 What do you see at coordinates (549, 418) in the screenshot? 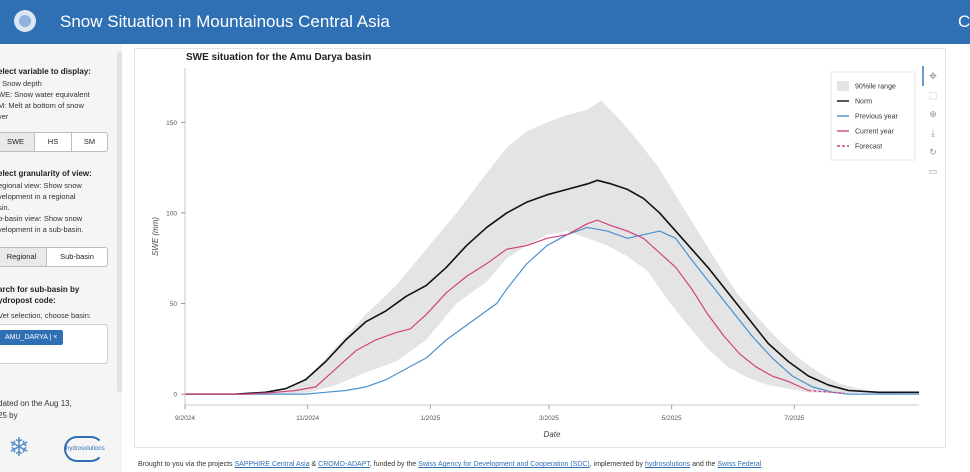
I see `x-tick-label: 3/2025` at bounding box center [549, 418].